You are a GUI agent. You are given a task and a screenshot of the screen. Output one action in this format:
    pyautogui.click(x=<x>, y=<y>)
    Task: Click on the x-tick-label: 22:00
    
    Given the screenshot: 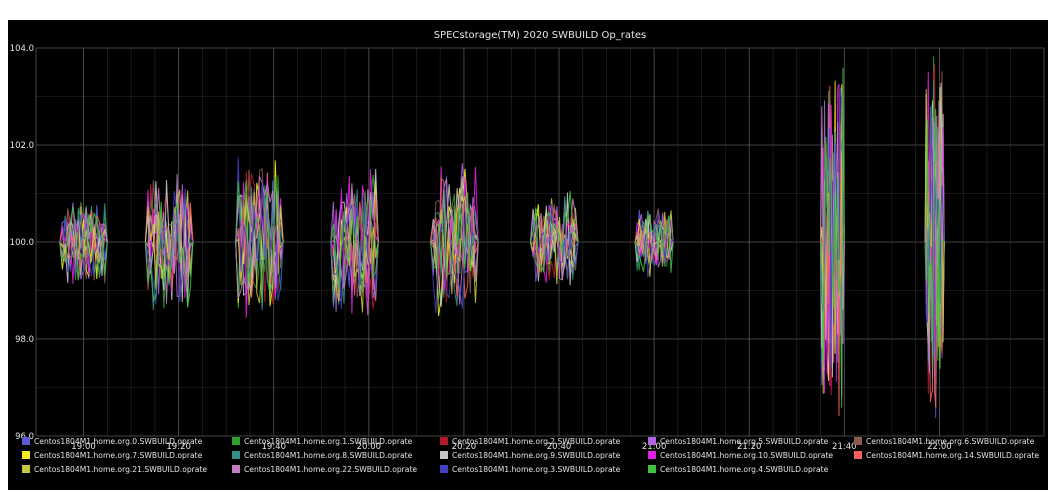 What is the action you would take?
    pyautogui.click(x=939, y=447)
    